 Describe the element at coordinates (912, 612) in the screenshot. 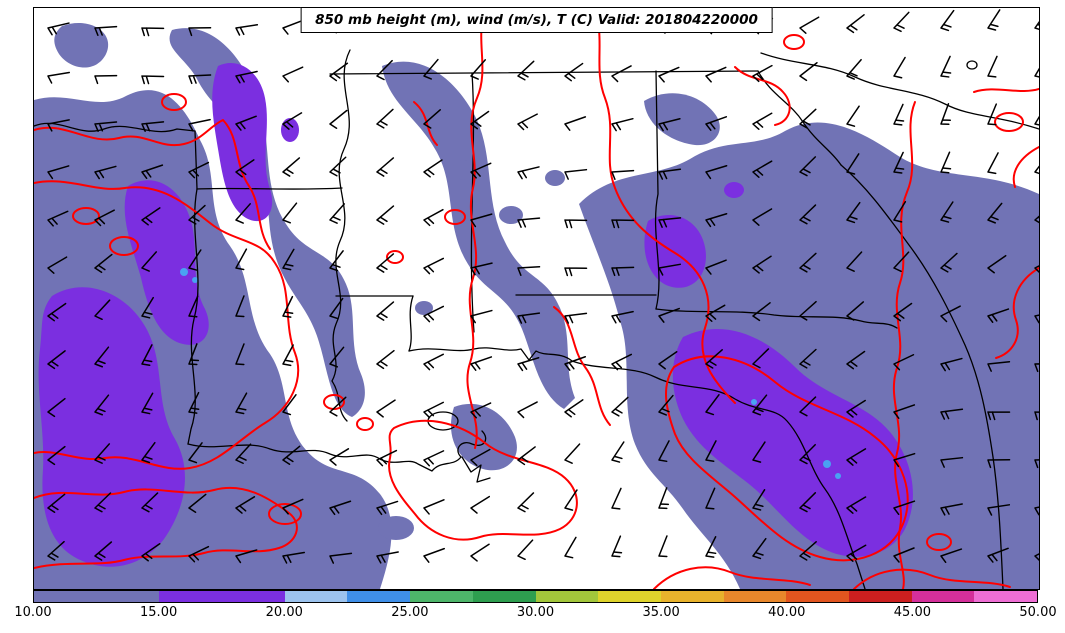

I see `colorbar-tick-label: 45.00` at that location.